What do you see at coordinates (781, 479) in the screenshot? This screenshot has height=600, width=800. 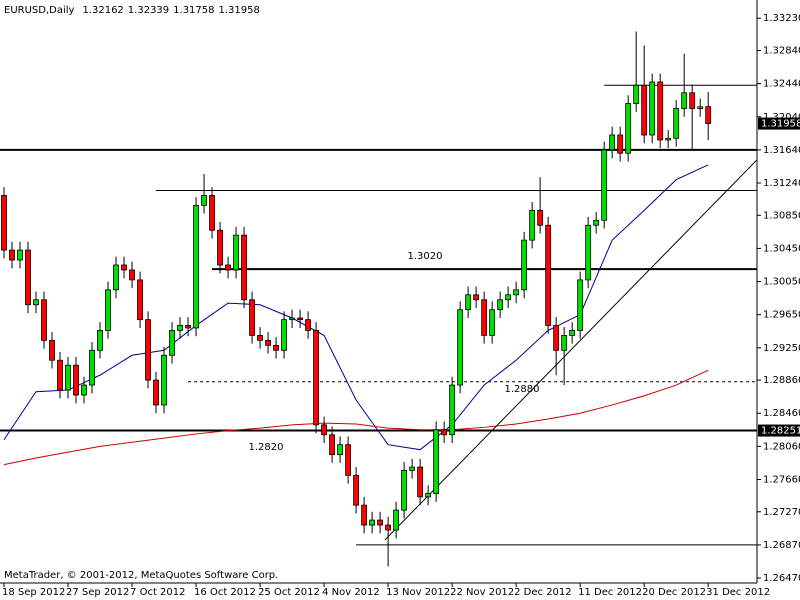 I see `y-tick-label: 1.27660` at bounding box center [781, 479].